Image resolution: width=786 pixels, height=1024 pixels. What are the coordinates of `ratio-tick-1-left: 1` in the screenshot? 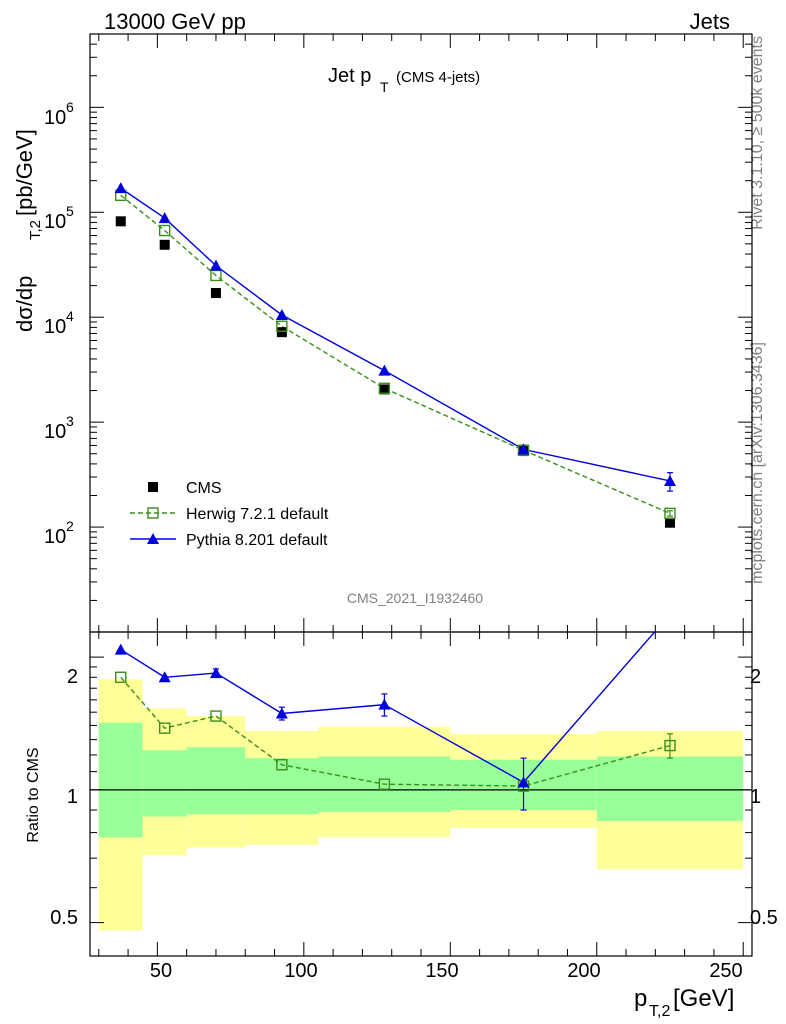 It's located at (72, 797).